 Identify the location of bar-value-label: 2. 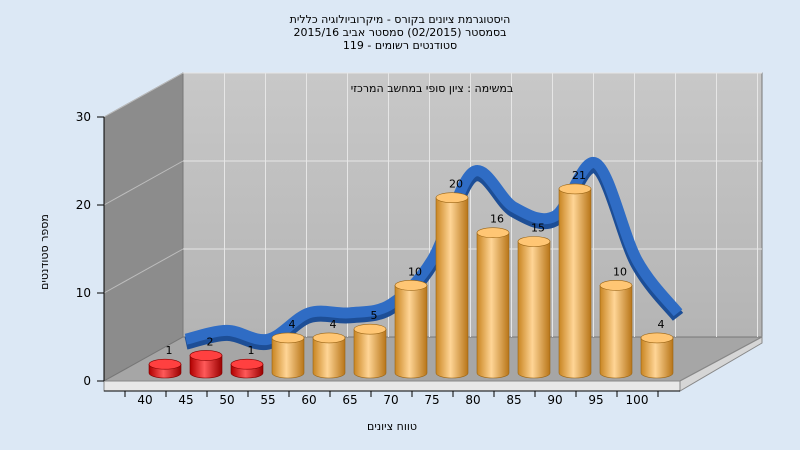
(210, 341).